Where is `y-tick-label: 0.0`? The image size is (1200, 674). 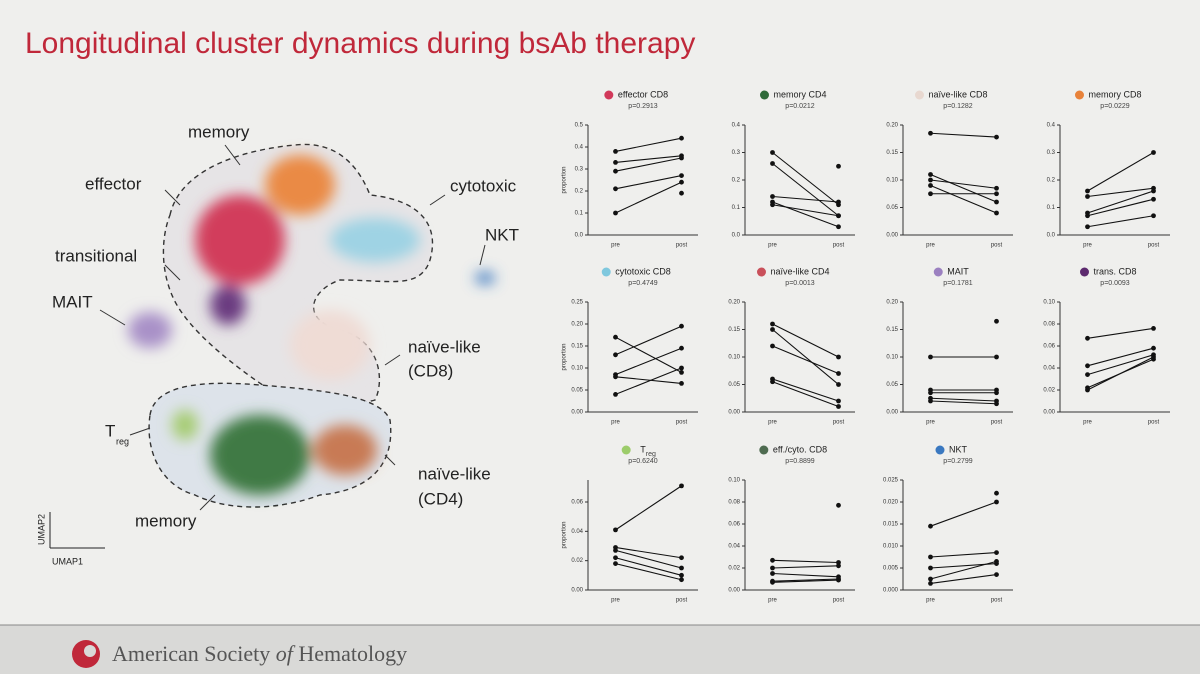
y-tick-label: 0.0 is located at coordinates (579, 236).